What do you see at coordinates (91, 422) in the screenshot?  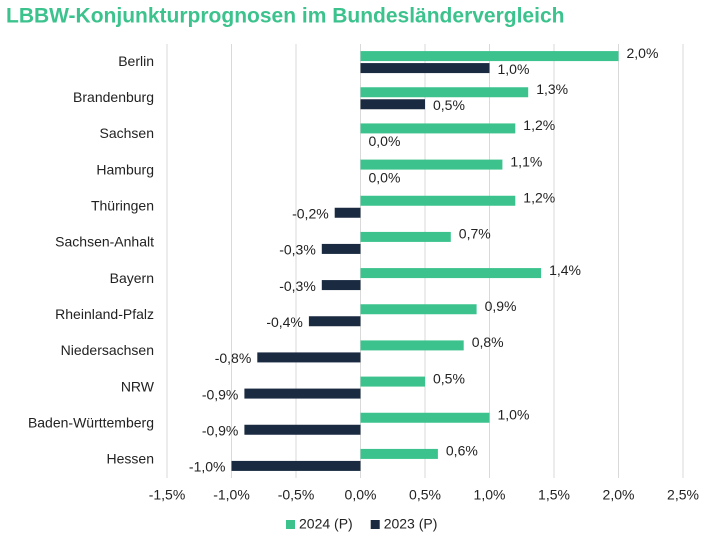 I see `y-tick-label: Baden-Württemberg` at bounding box center [91, 422].